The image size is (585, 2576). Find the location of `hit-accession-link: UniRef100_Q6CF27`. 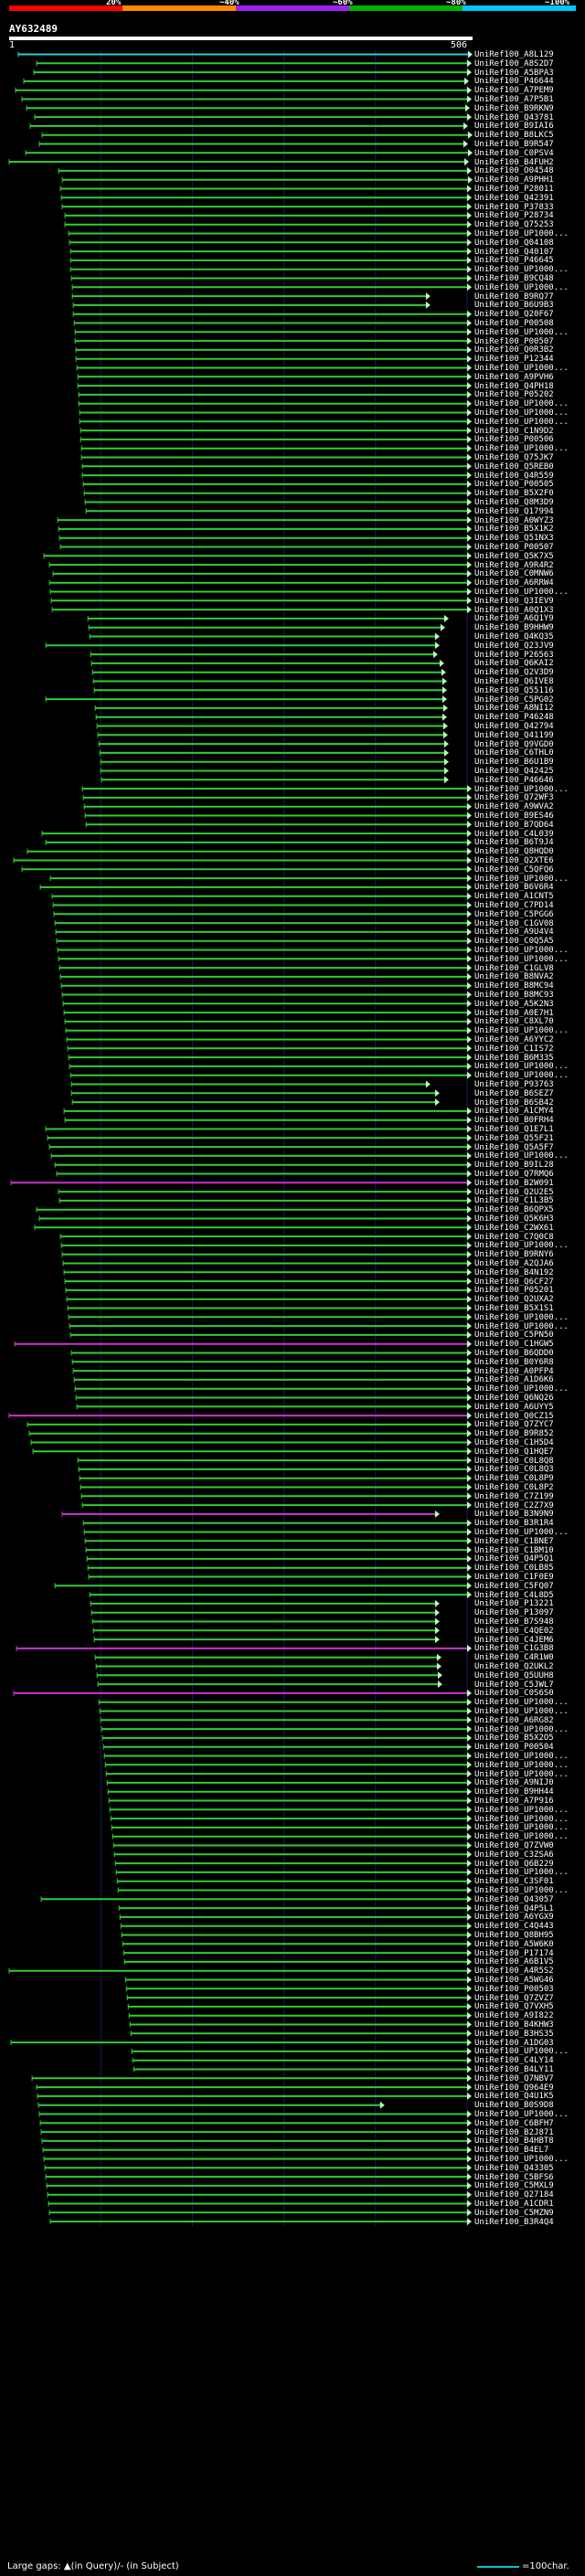

hit-accession-link: UniRef100_Q6CF27 is located at coordinates (514, 1282).